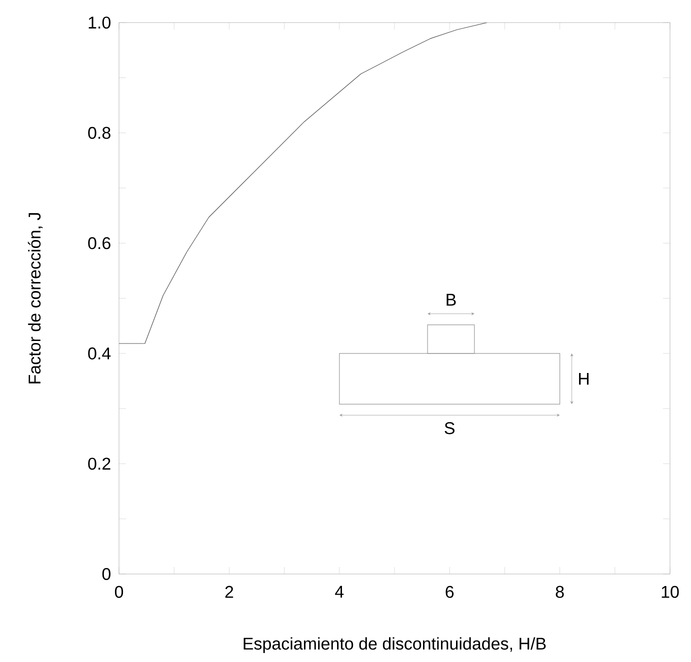  I want to click on x-tick-label: 0, so click(119, 592).